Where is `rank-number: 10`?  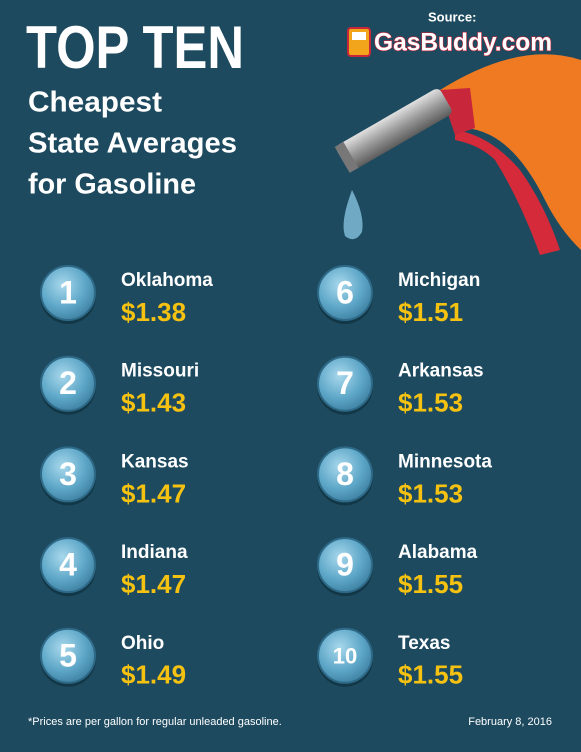
rank-number: 10 is located at coordinates (345, 656).